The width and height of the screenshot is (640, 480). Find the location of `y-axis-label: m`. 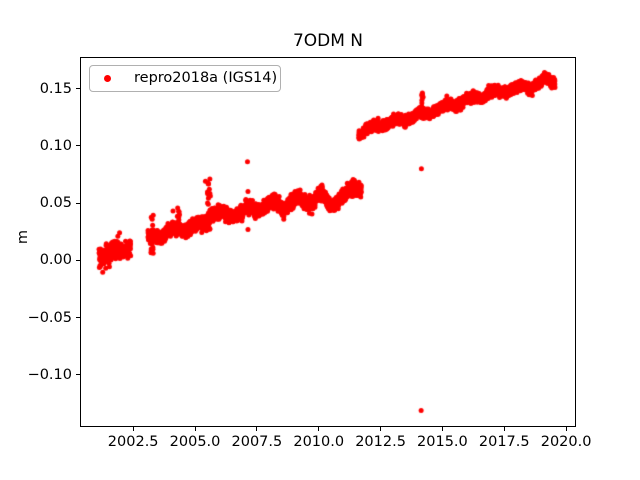

y-axis-label: m is located at coordinates (23, 237).